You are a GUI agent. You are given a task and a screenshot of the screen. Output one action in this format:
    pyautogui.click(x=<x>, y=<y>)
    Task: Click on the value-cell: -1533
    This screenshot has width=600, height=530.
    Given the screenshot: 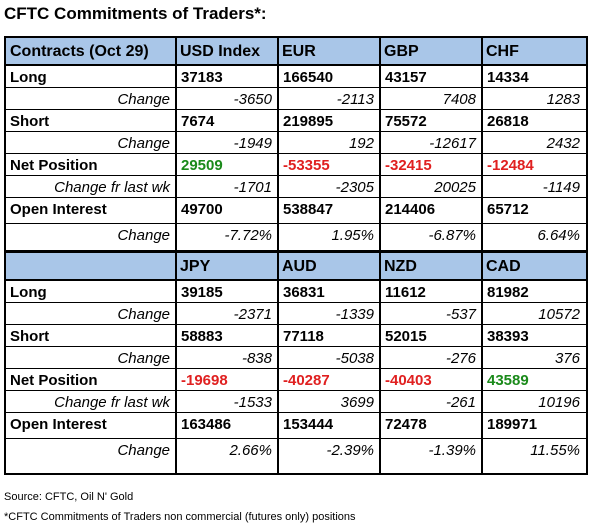 What is the action you would take?
    pyautogui.click(x=252, y=402)
    